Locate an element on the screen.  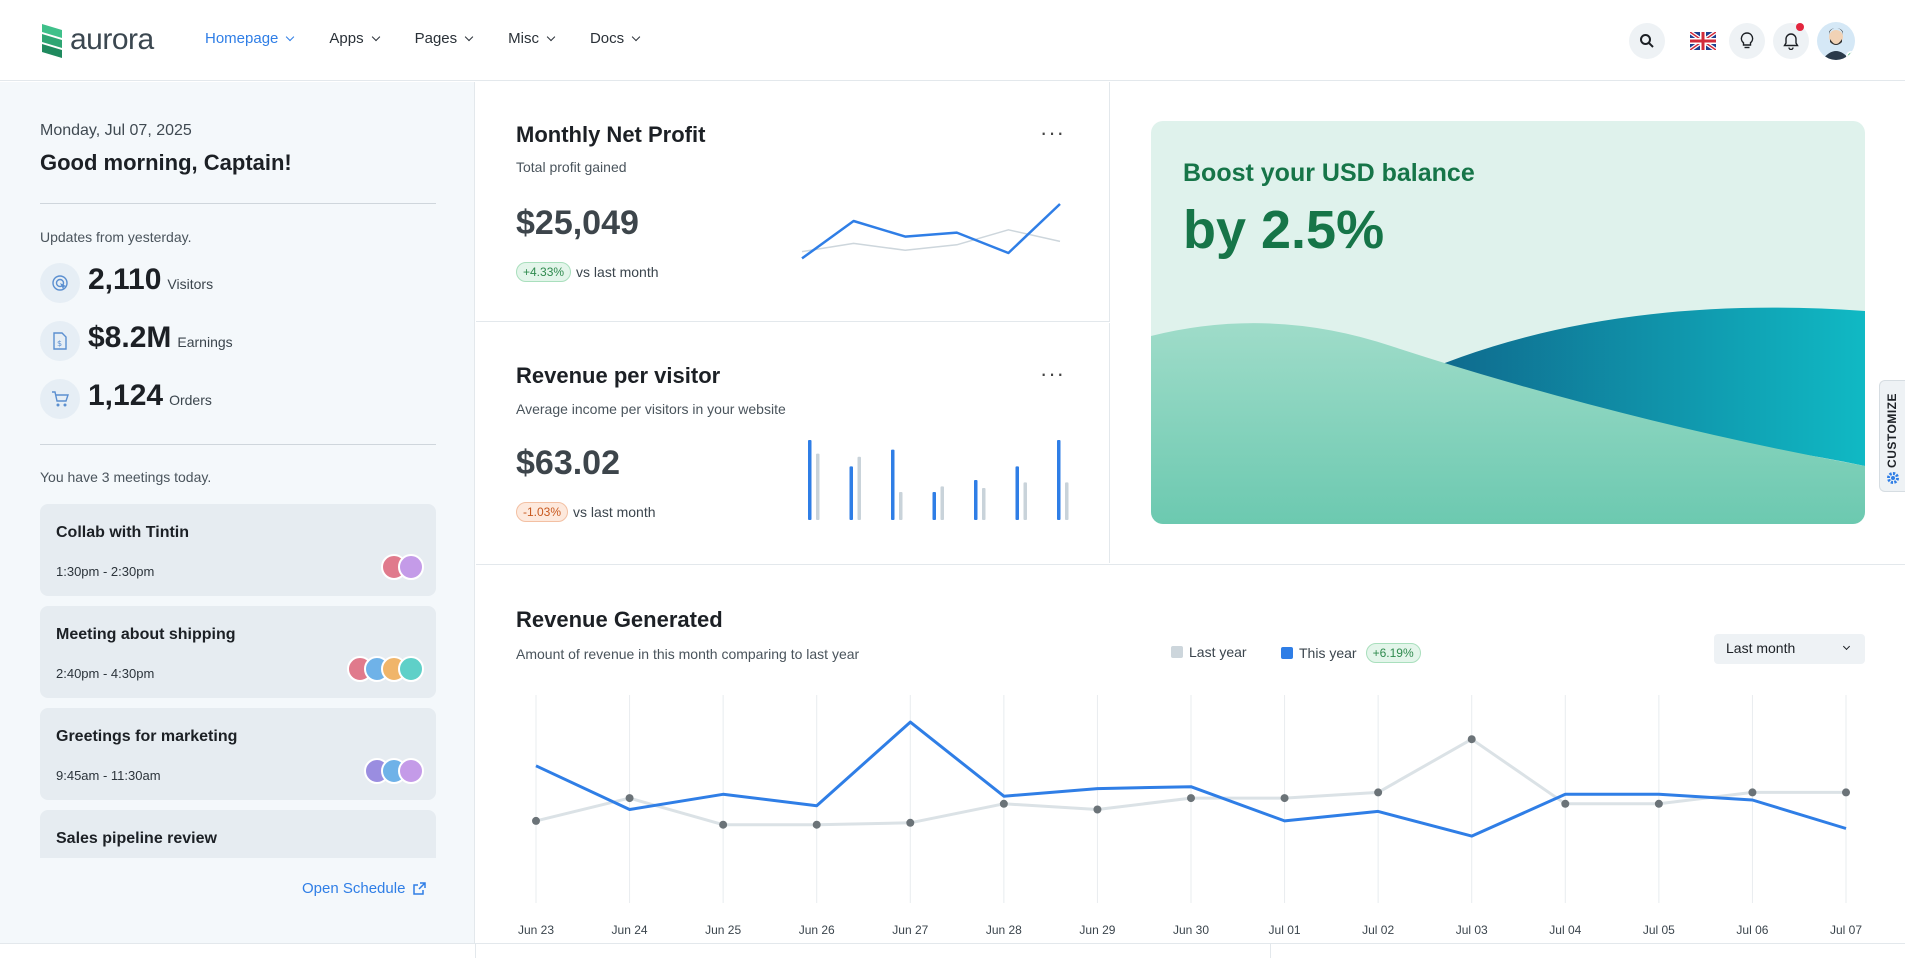
footer-strip is located at coordinates (952, 950).